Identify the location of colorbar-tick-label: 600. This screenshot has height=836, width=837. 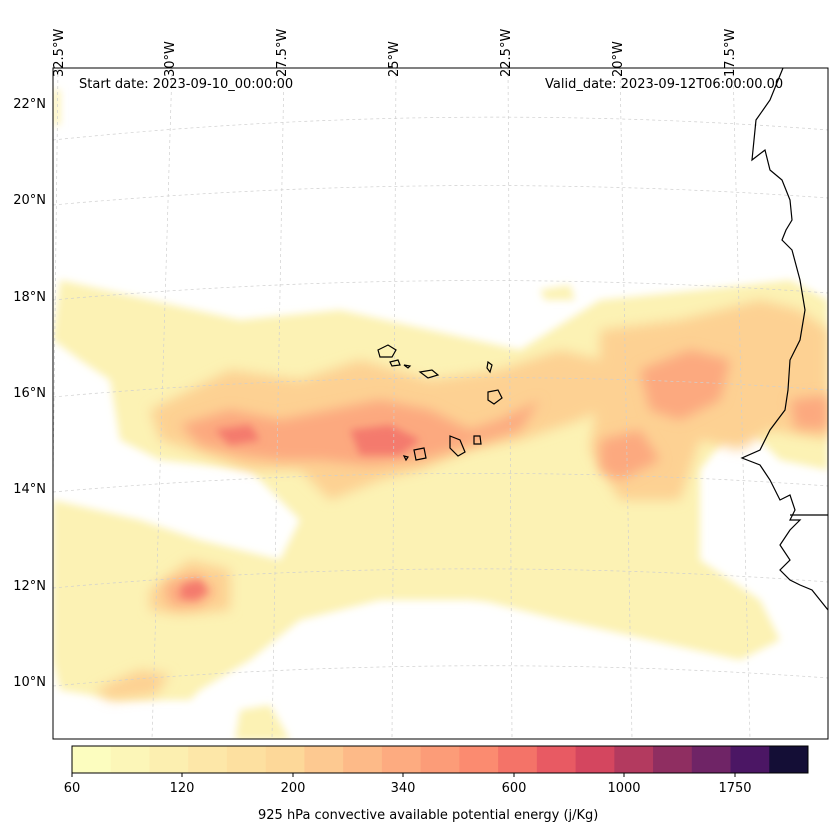
(514, 788).